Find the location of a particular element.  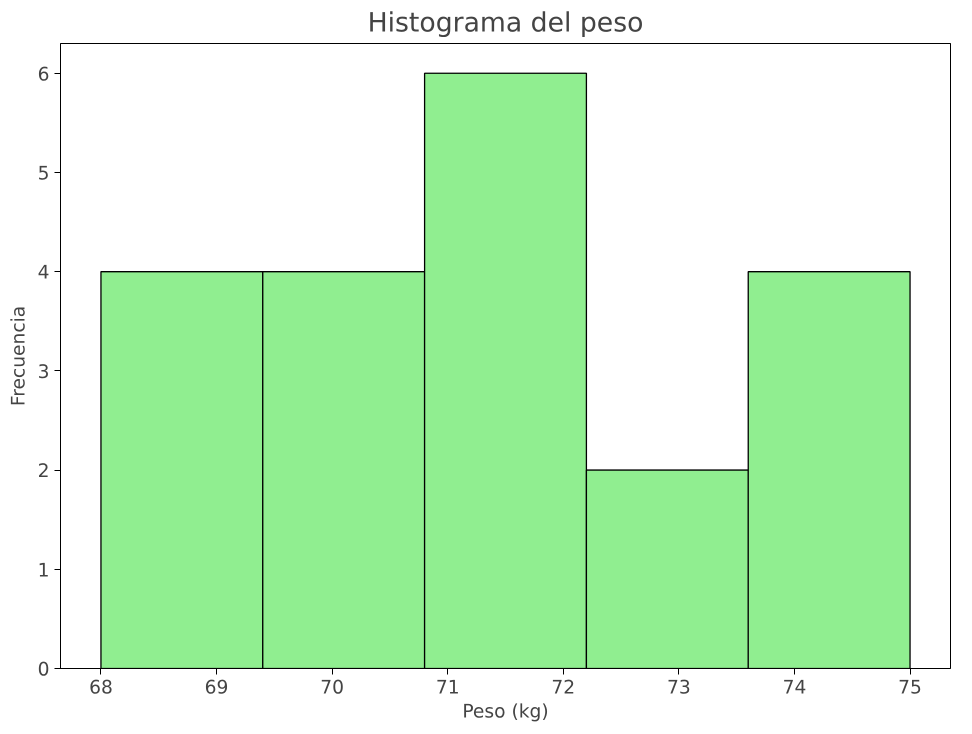

x-axis-title: Peso (kg) is located at coordinates (505, 712).